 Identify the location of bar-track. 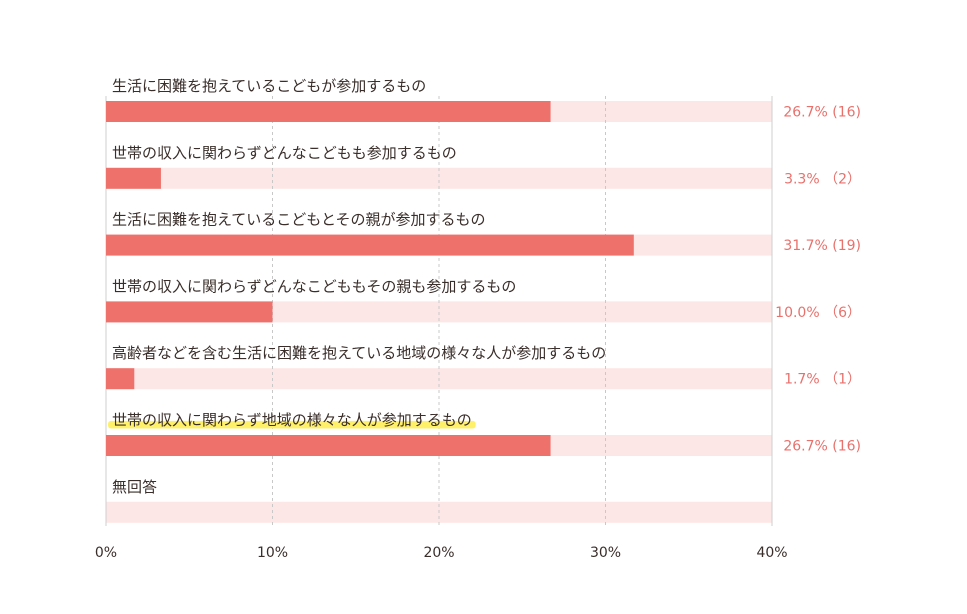
(439, 178).